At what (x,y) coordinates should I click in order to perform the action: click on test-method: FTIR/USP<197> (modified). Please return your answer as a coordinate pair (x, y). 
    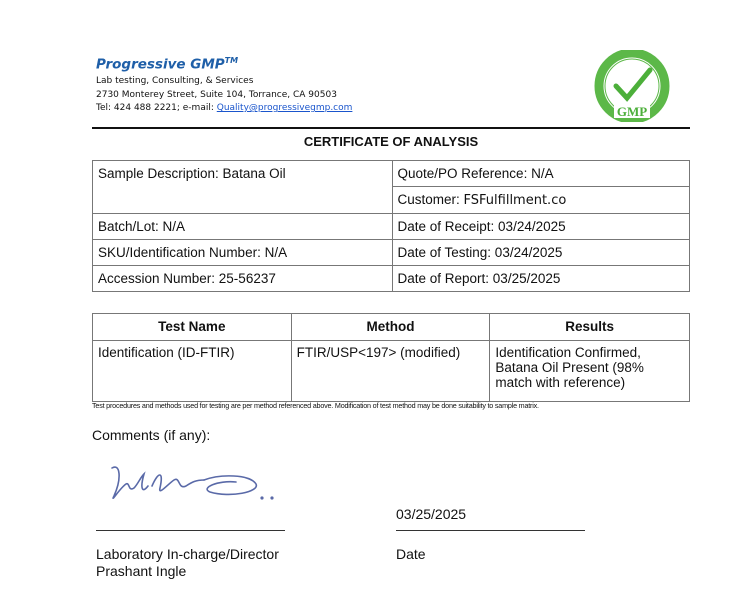
    Looking at the image, I should click on (390, 371).